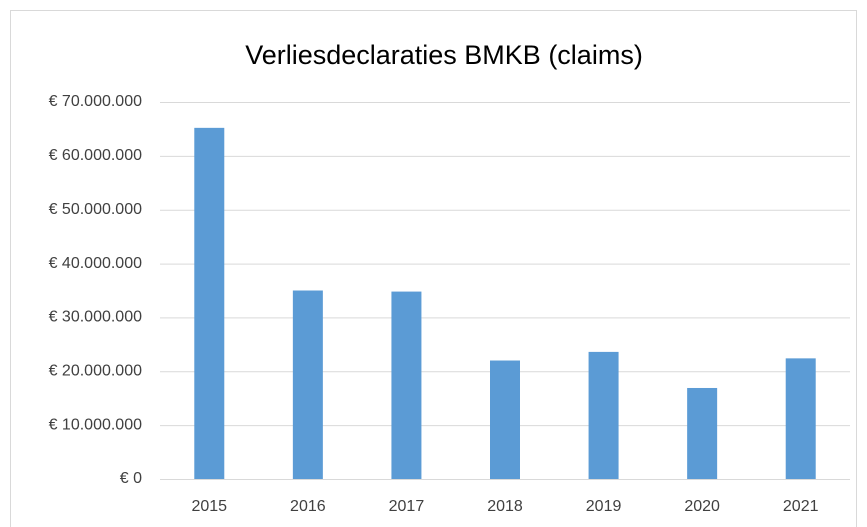  Describe the element at coordinates (96, 317) in the screenshot. I see `y-tick-label: € 30.000.000` at that location.